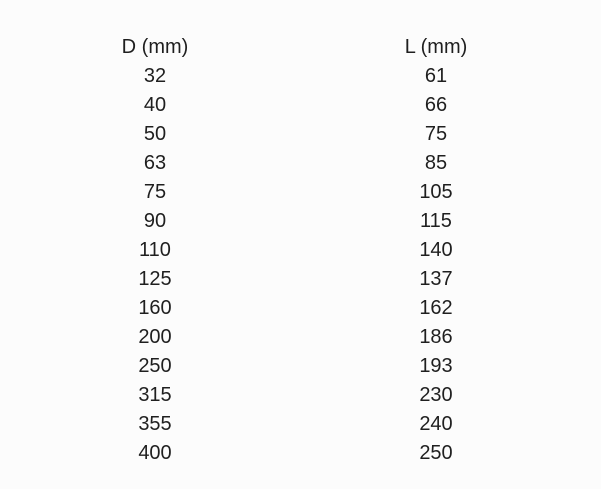 The image size is (601, 489). I want to click on l-value: 75, so click(436, 134).